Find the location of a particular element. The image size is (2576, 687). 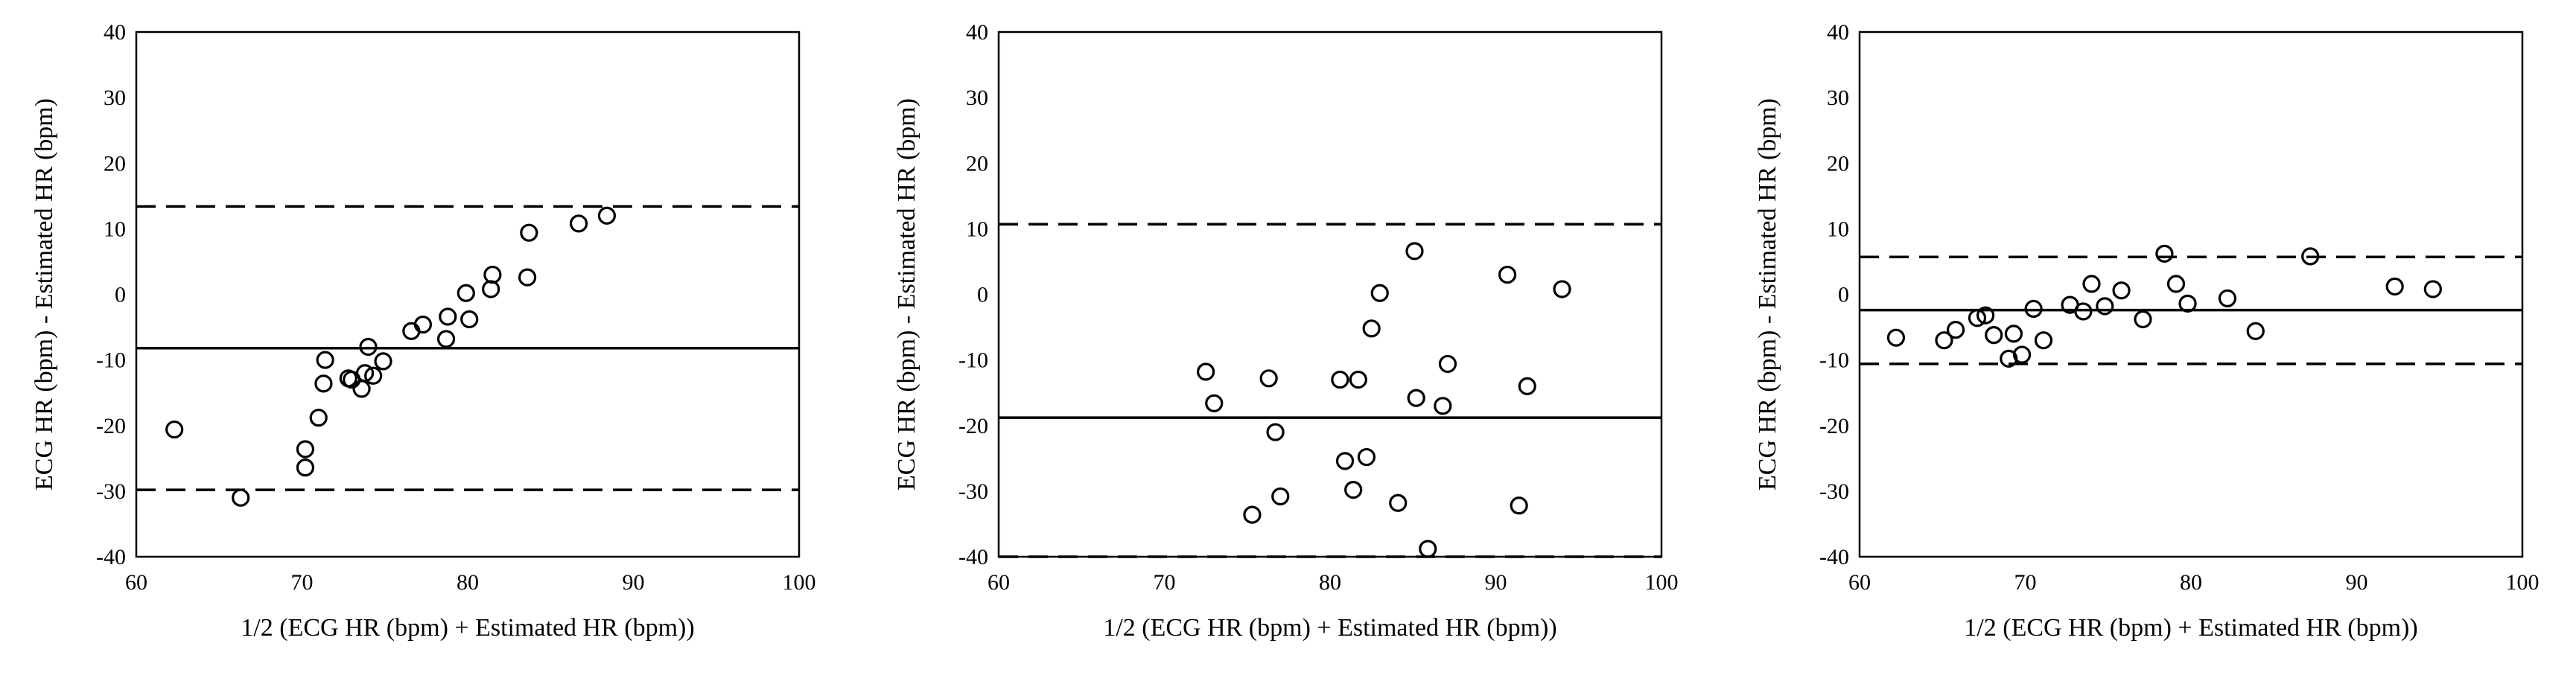

y-tick-label: 40 is located at coordinates (977, 32).